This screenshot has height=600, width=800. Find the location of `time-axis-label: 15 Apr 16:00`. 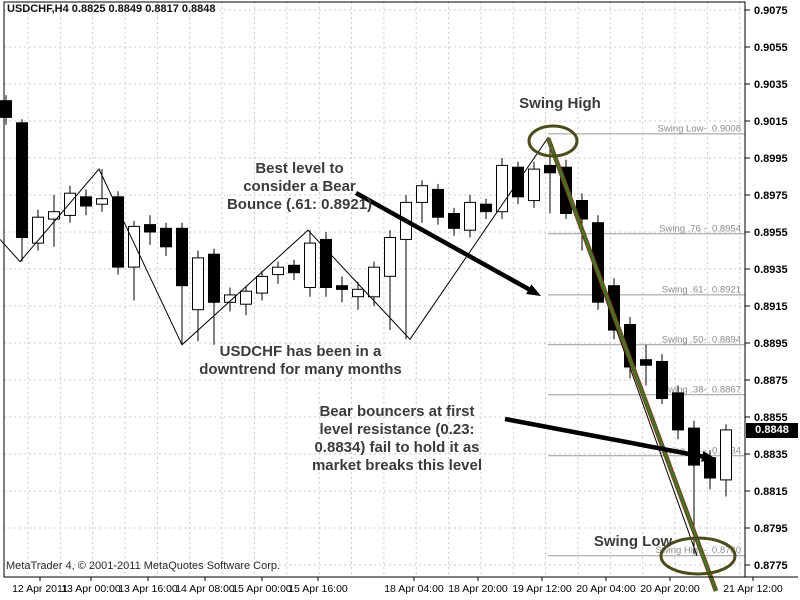

time-axis-label: 15 Apr 16:00 is located at coordinates (318, 589).